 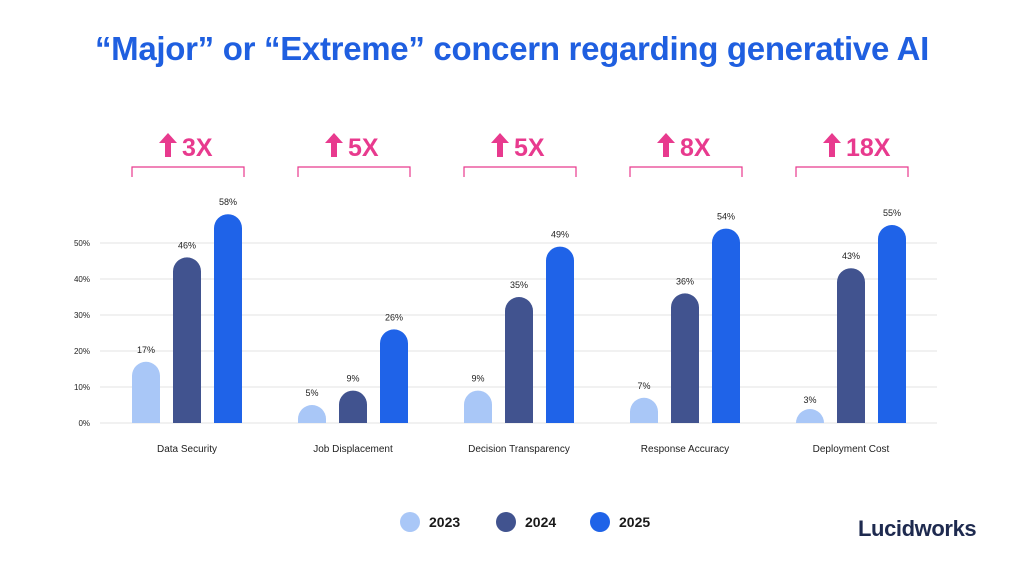 I want to click on bar-value-label: 58%, so click(x=228, y=202).